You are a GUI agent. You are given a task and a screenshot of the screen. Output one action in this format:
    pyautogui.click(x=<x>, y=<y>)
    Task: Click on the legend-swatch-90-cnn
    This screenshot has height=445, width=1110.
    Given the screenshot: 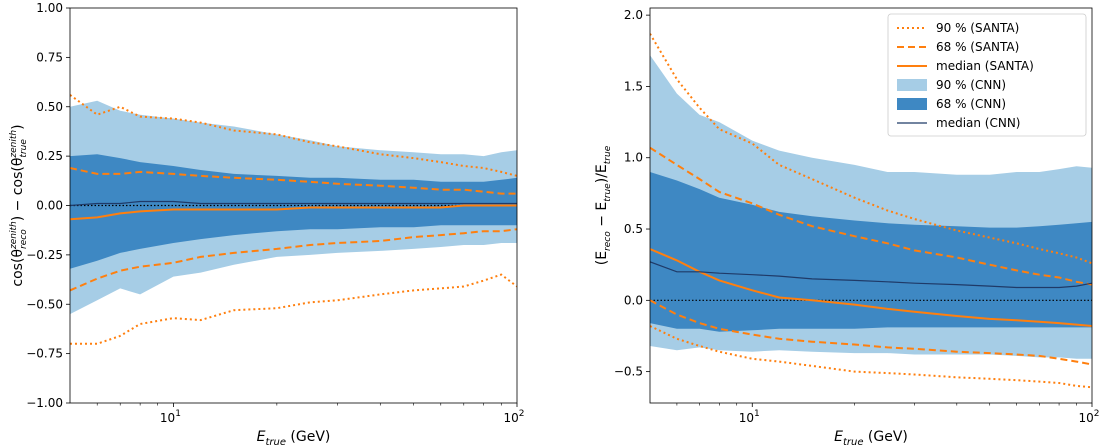 What is the action you would take?
    pyautogui.click(x=912, y=85)
    